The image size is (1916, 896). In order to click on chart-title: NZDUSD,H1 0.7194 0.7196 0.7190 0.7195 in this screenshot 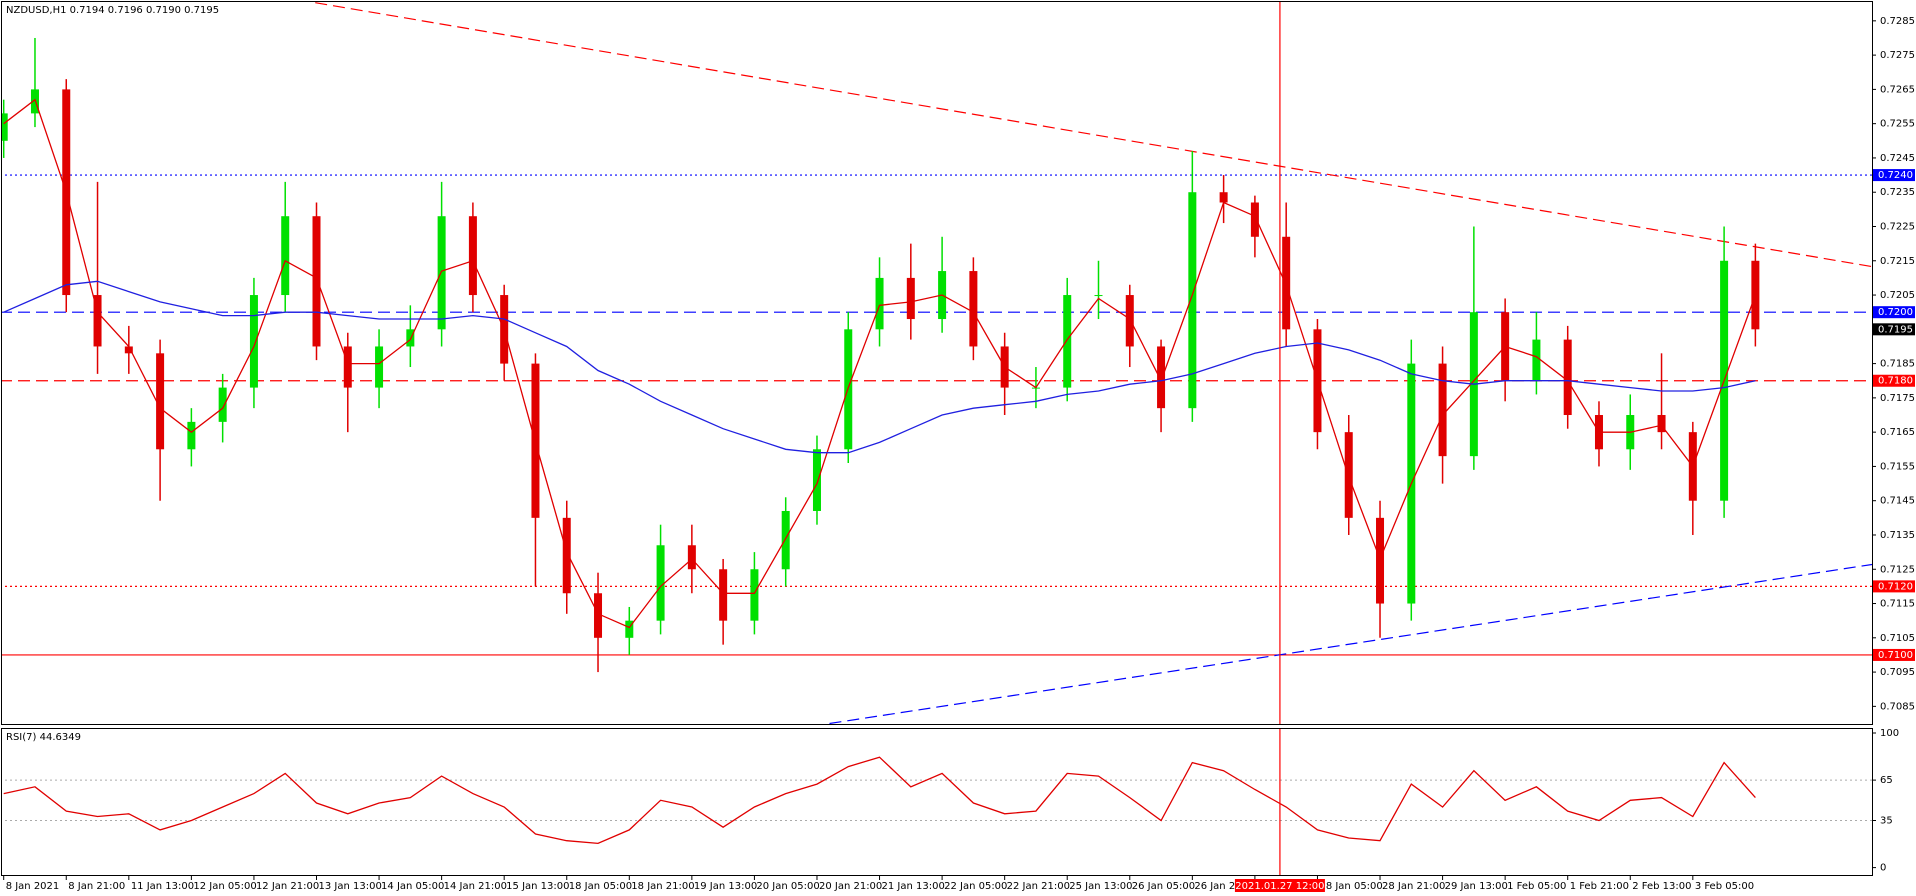, I will do `click(112, 10)`.